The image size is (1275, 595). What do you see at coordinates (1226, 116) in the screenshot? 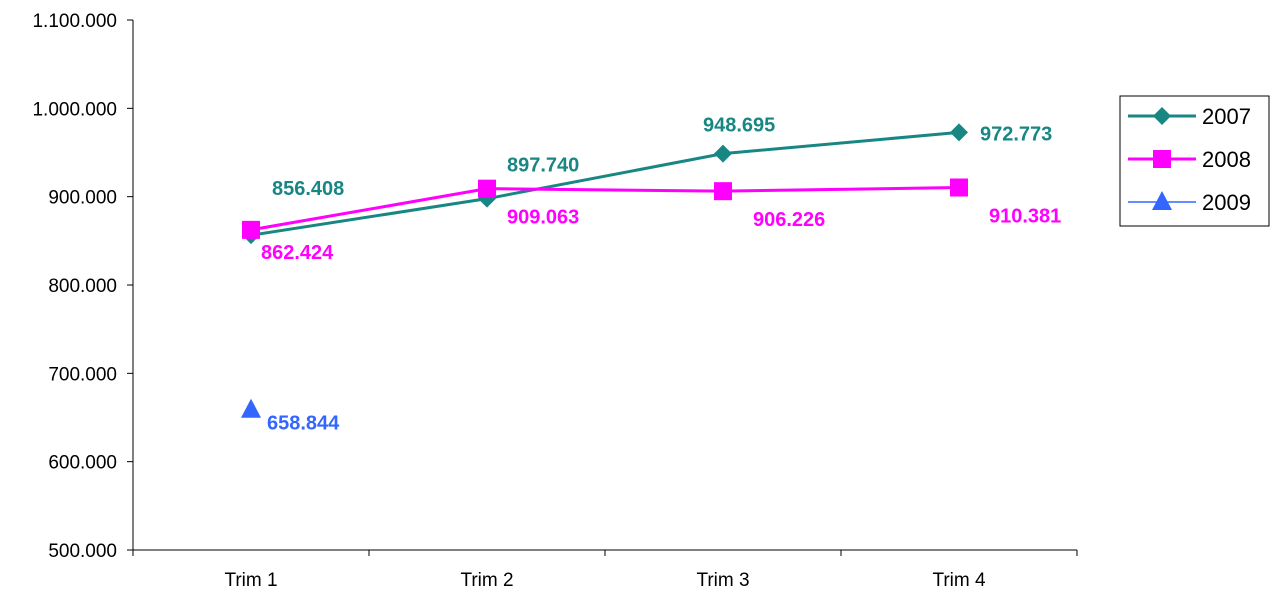
I see `legend-label-2007: 2007` at bounding box center [1226, 116].